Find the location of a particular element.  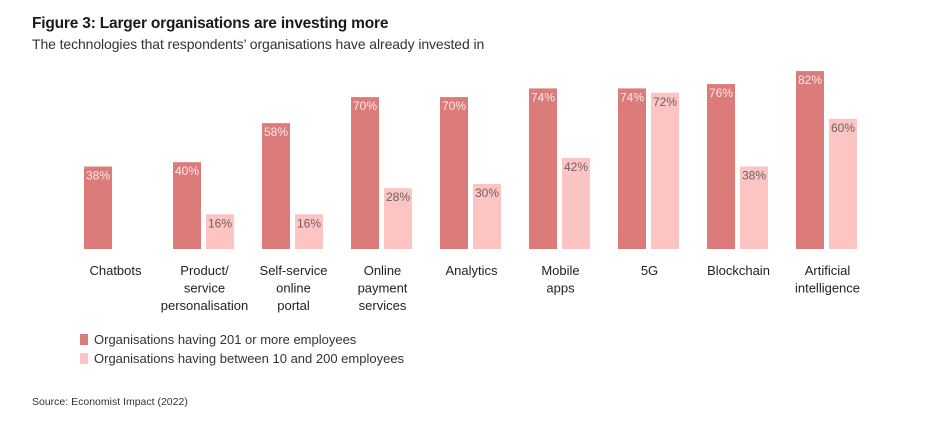

data-label-large-0: 38% is located at coordinates (98, 176).